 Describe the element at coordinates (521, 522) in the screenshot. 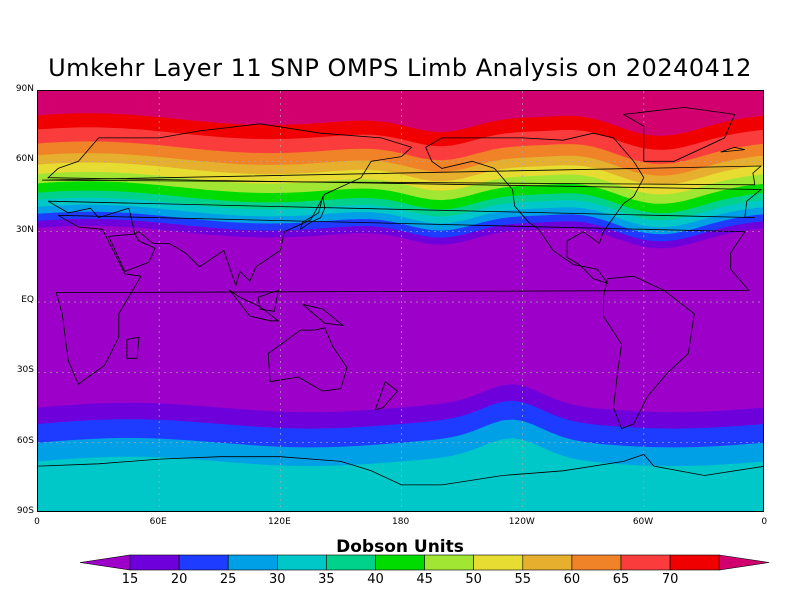

I see `longitude-label: 120W` at that location.